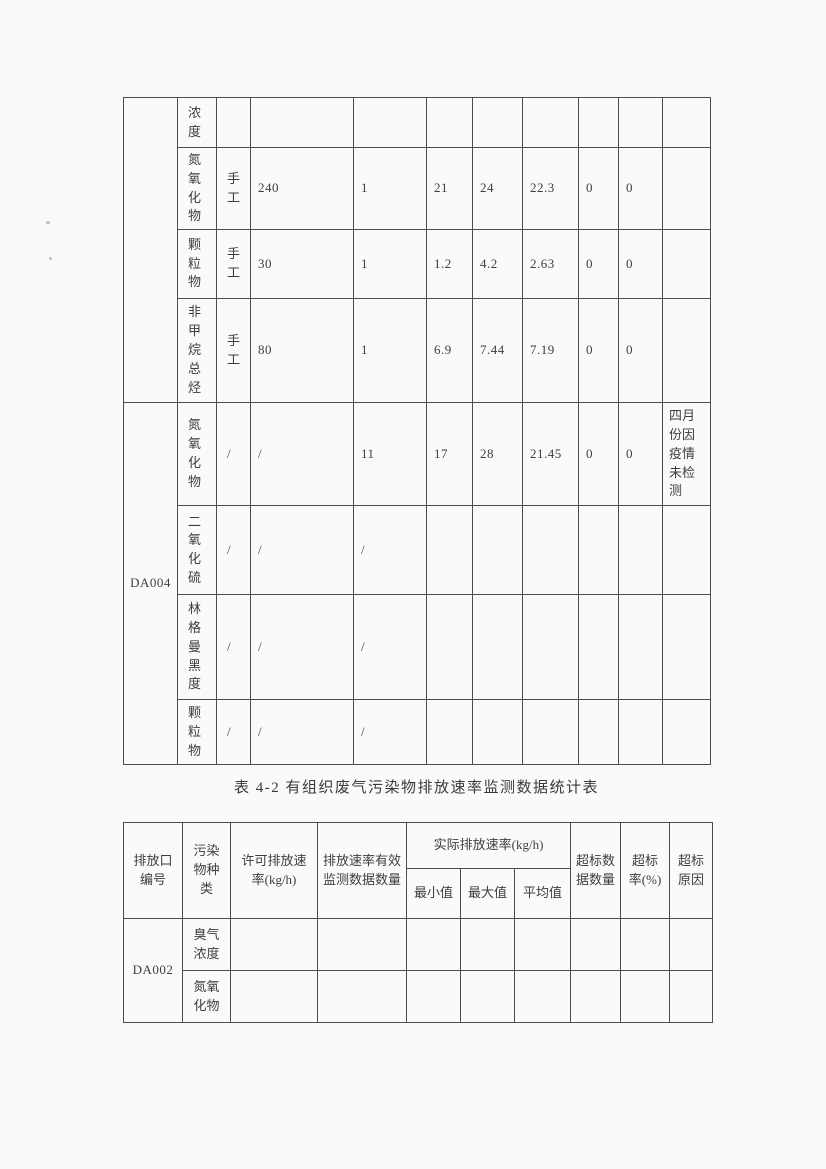  What do you see at coordinates (197, 550) in the screenshot?
I see `cell-pollutant: 二氧化硫` at bounding box center [197, 550].